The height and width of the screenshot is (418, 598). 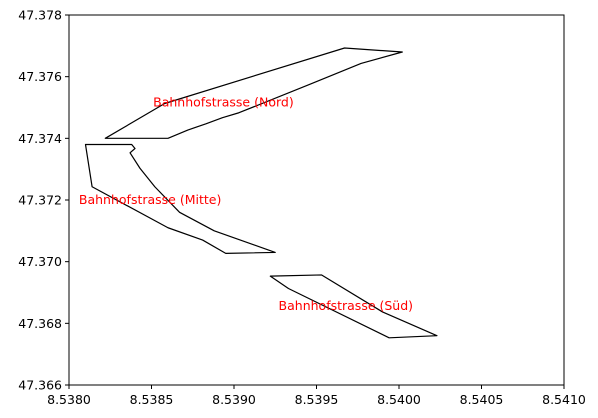 I want to click on polygon-label-1: Bahnhofstrasse (Mitte), so click(x=150, y=199).